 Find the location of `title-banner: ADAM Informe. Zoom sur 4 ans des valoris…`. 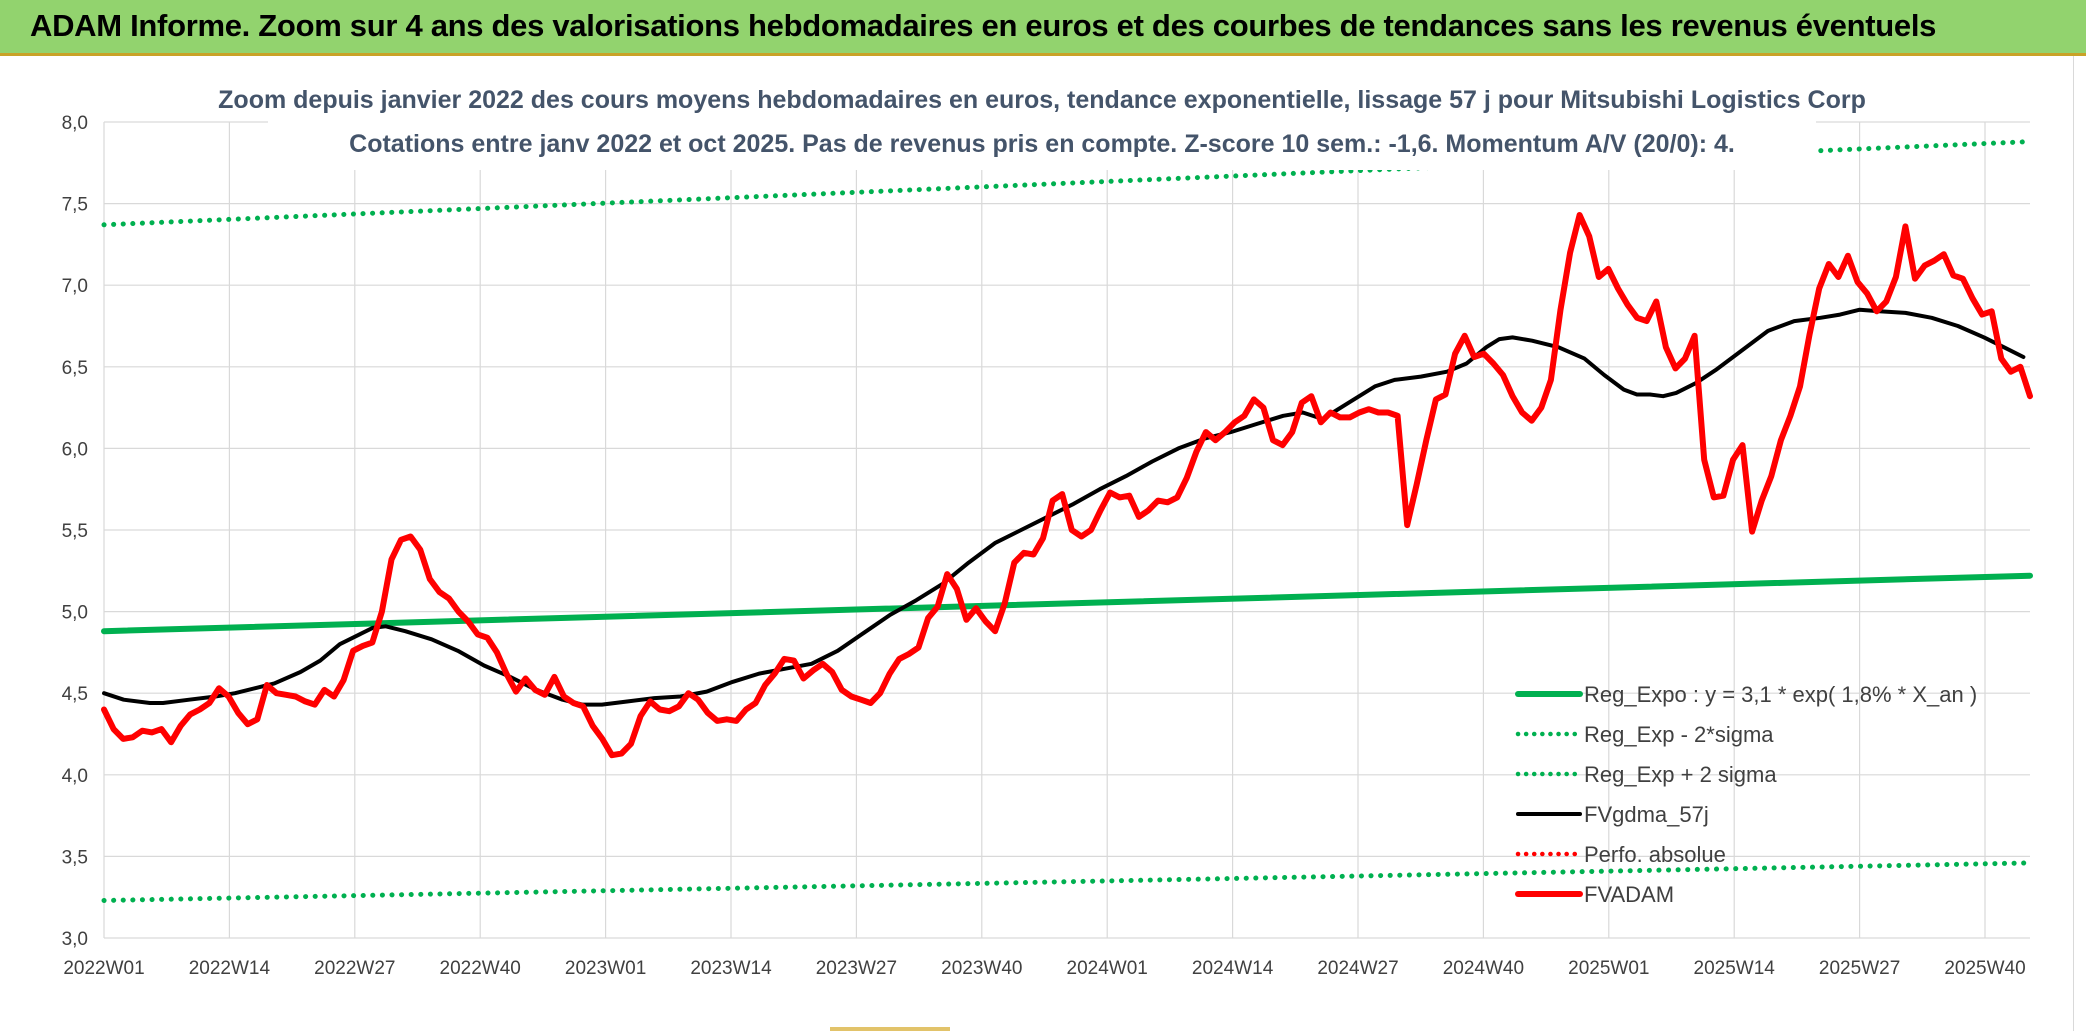

title-banner: ADAM Informe. Zoom sur 4 ans des valoris… is located at coordinates (1043, 28).